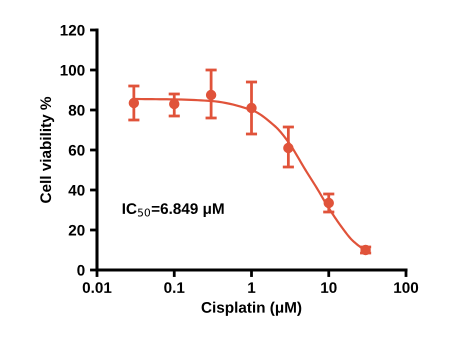 The height and width of the screenshot is (341, 458). Describe the element at coordinates (252, 287) in the screenshot. I see `x-tick-label: 1` at that location.